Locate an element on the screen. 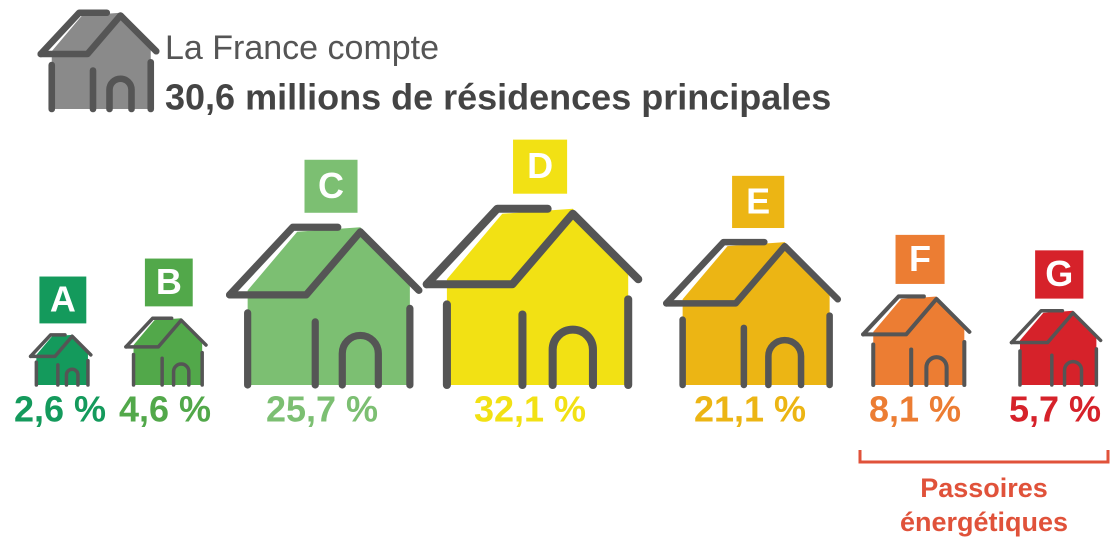  category-label: G is located at coordinates (1059, 273).